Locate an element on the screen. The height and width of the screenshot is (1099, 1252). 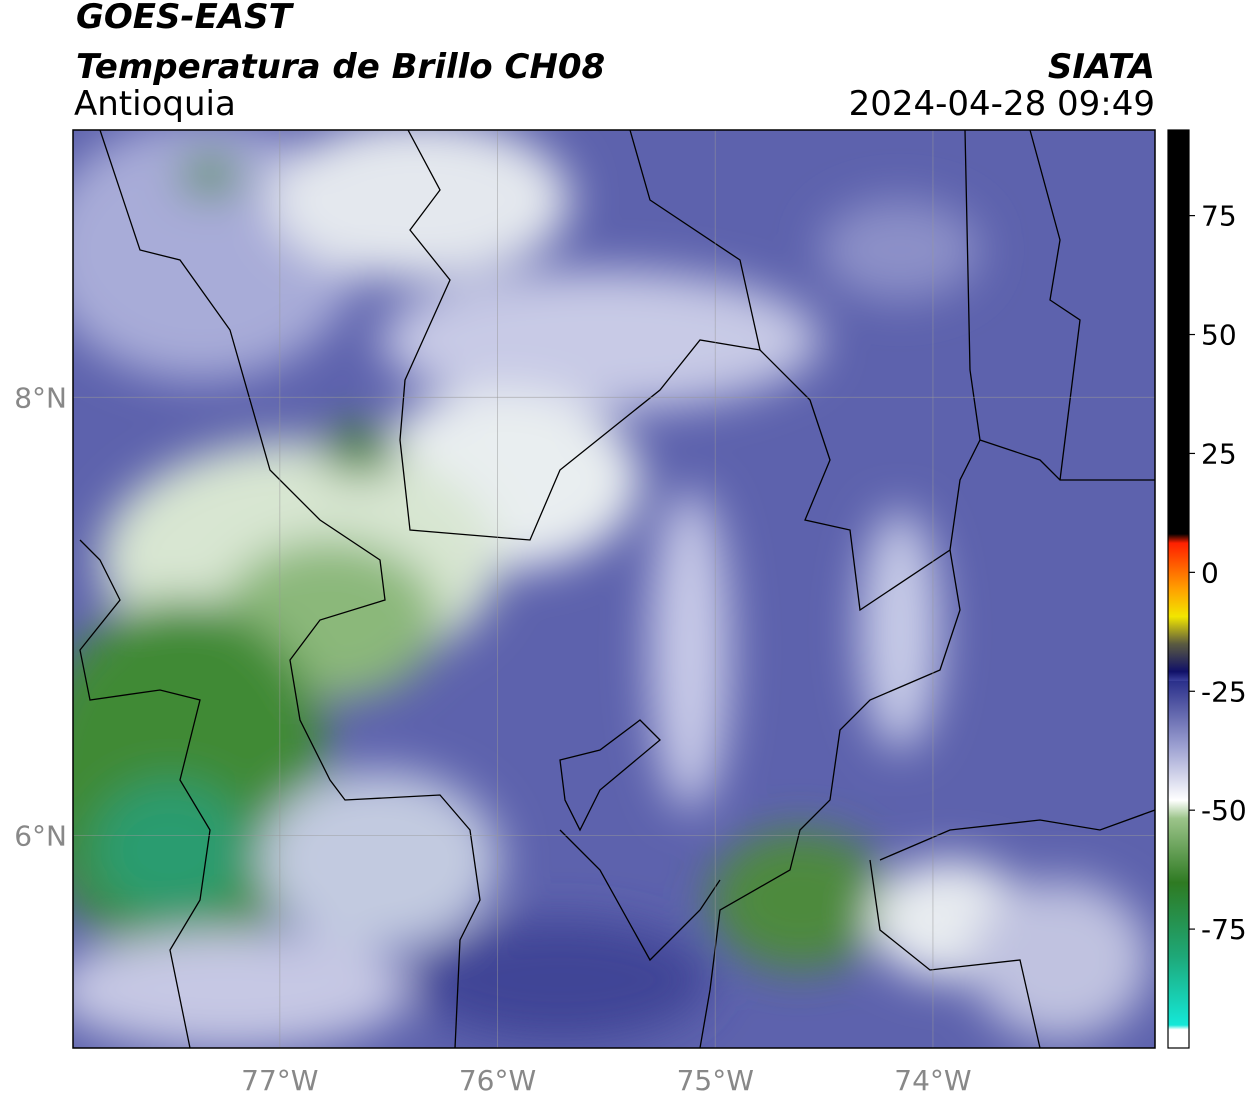
source: GOES-EAST is located at coordinates (185, 18).